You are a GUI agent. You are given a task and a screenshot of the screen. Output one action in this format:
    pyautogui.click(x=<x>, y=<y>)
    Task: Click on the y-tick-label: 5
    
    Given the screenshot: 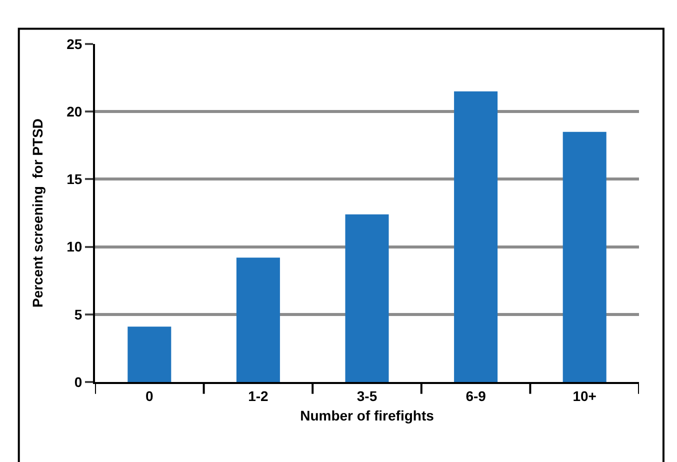 What is the action you would take?
    pyautogui.click(x=78, y=314)
    